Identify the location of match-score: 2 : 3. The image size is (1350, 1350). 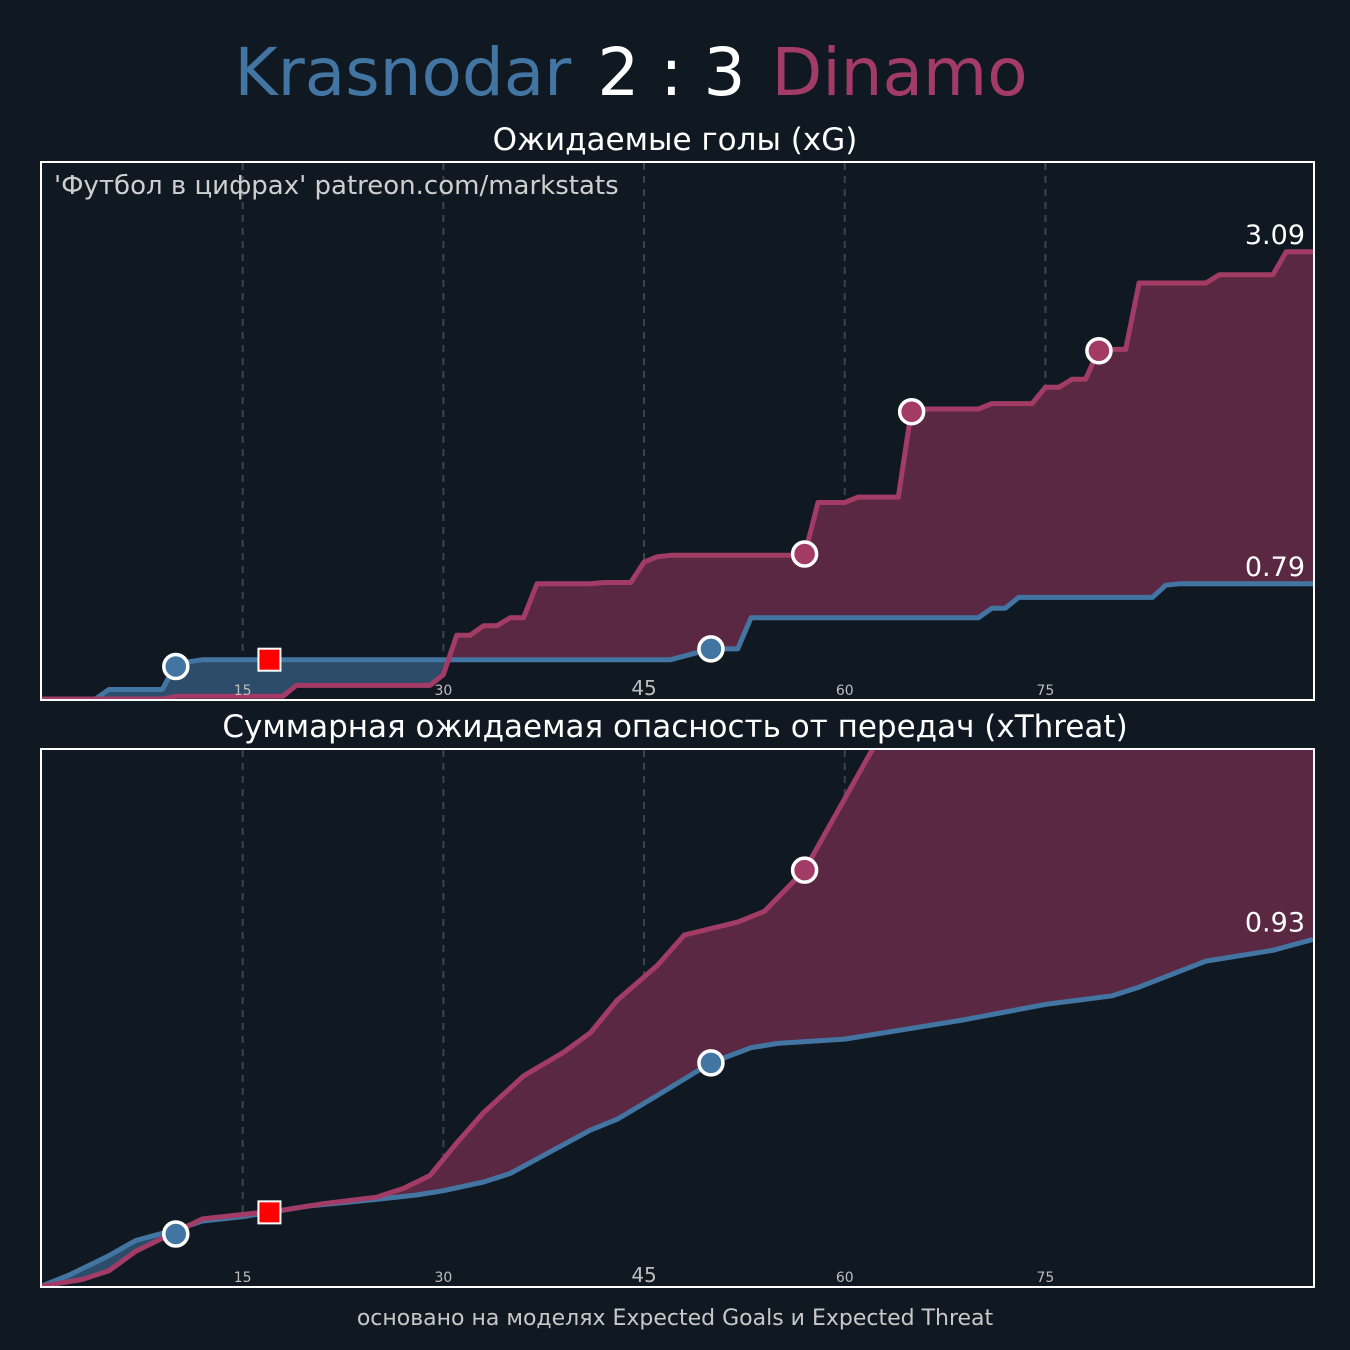
(671, 72).